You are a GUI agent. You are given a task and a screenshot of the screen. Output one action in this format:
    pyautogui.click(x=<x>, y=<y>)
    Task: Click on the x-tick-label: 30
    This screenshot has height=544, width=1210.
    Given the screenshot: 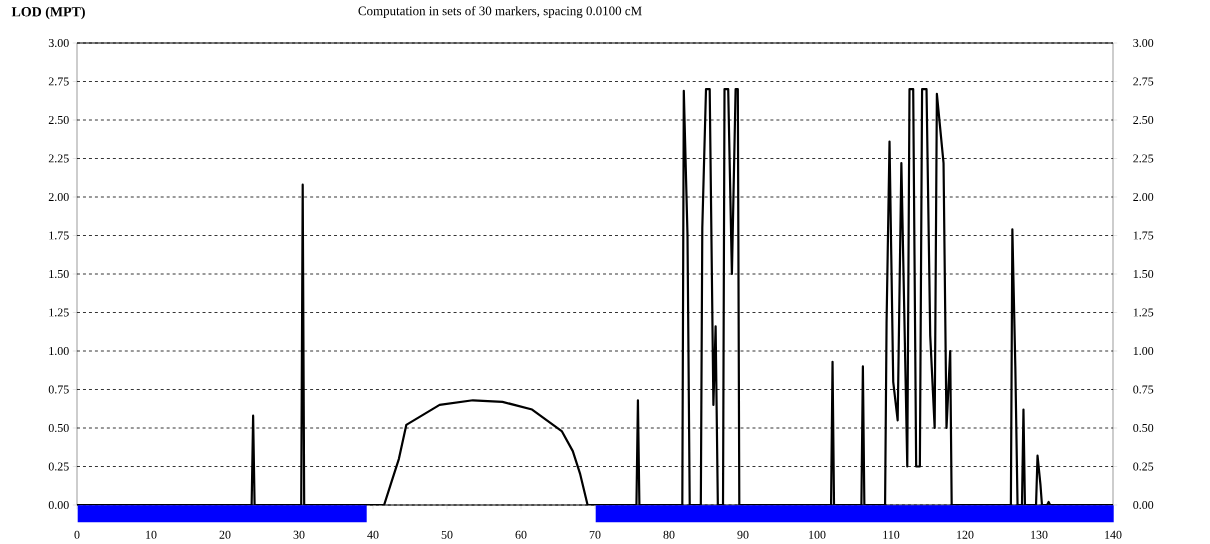 What is the action you would take?
    pyautogui.click(x=299, y=534)
    